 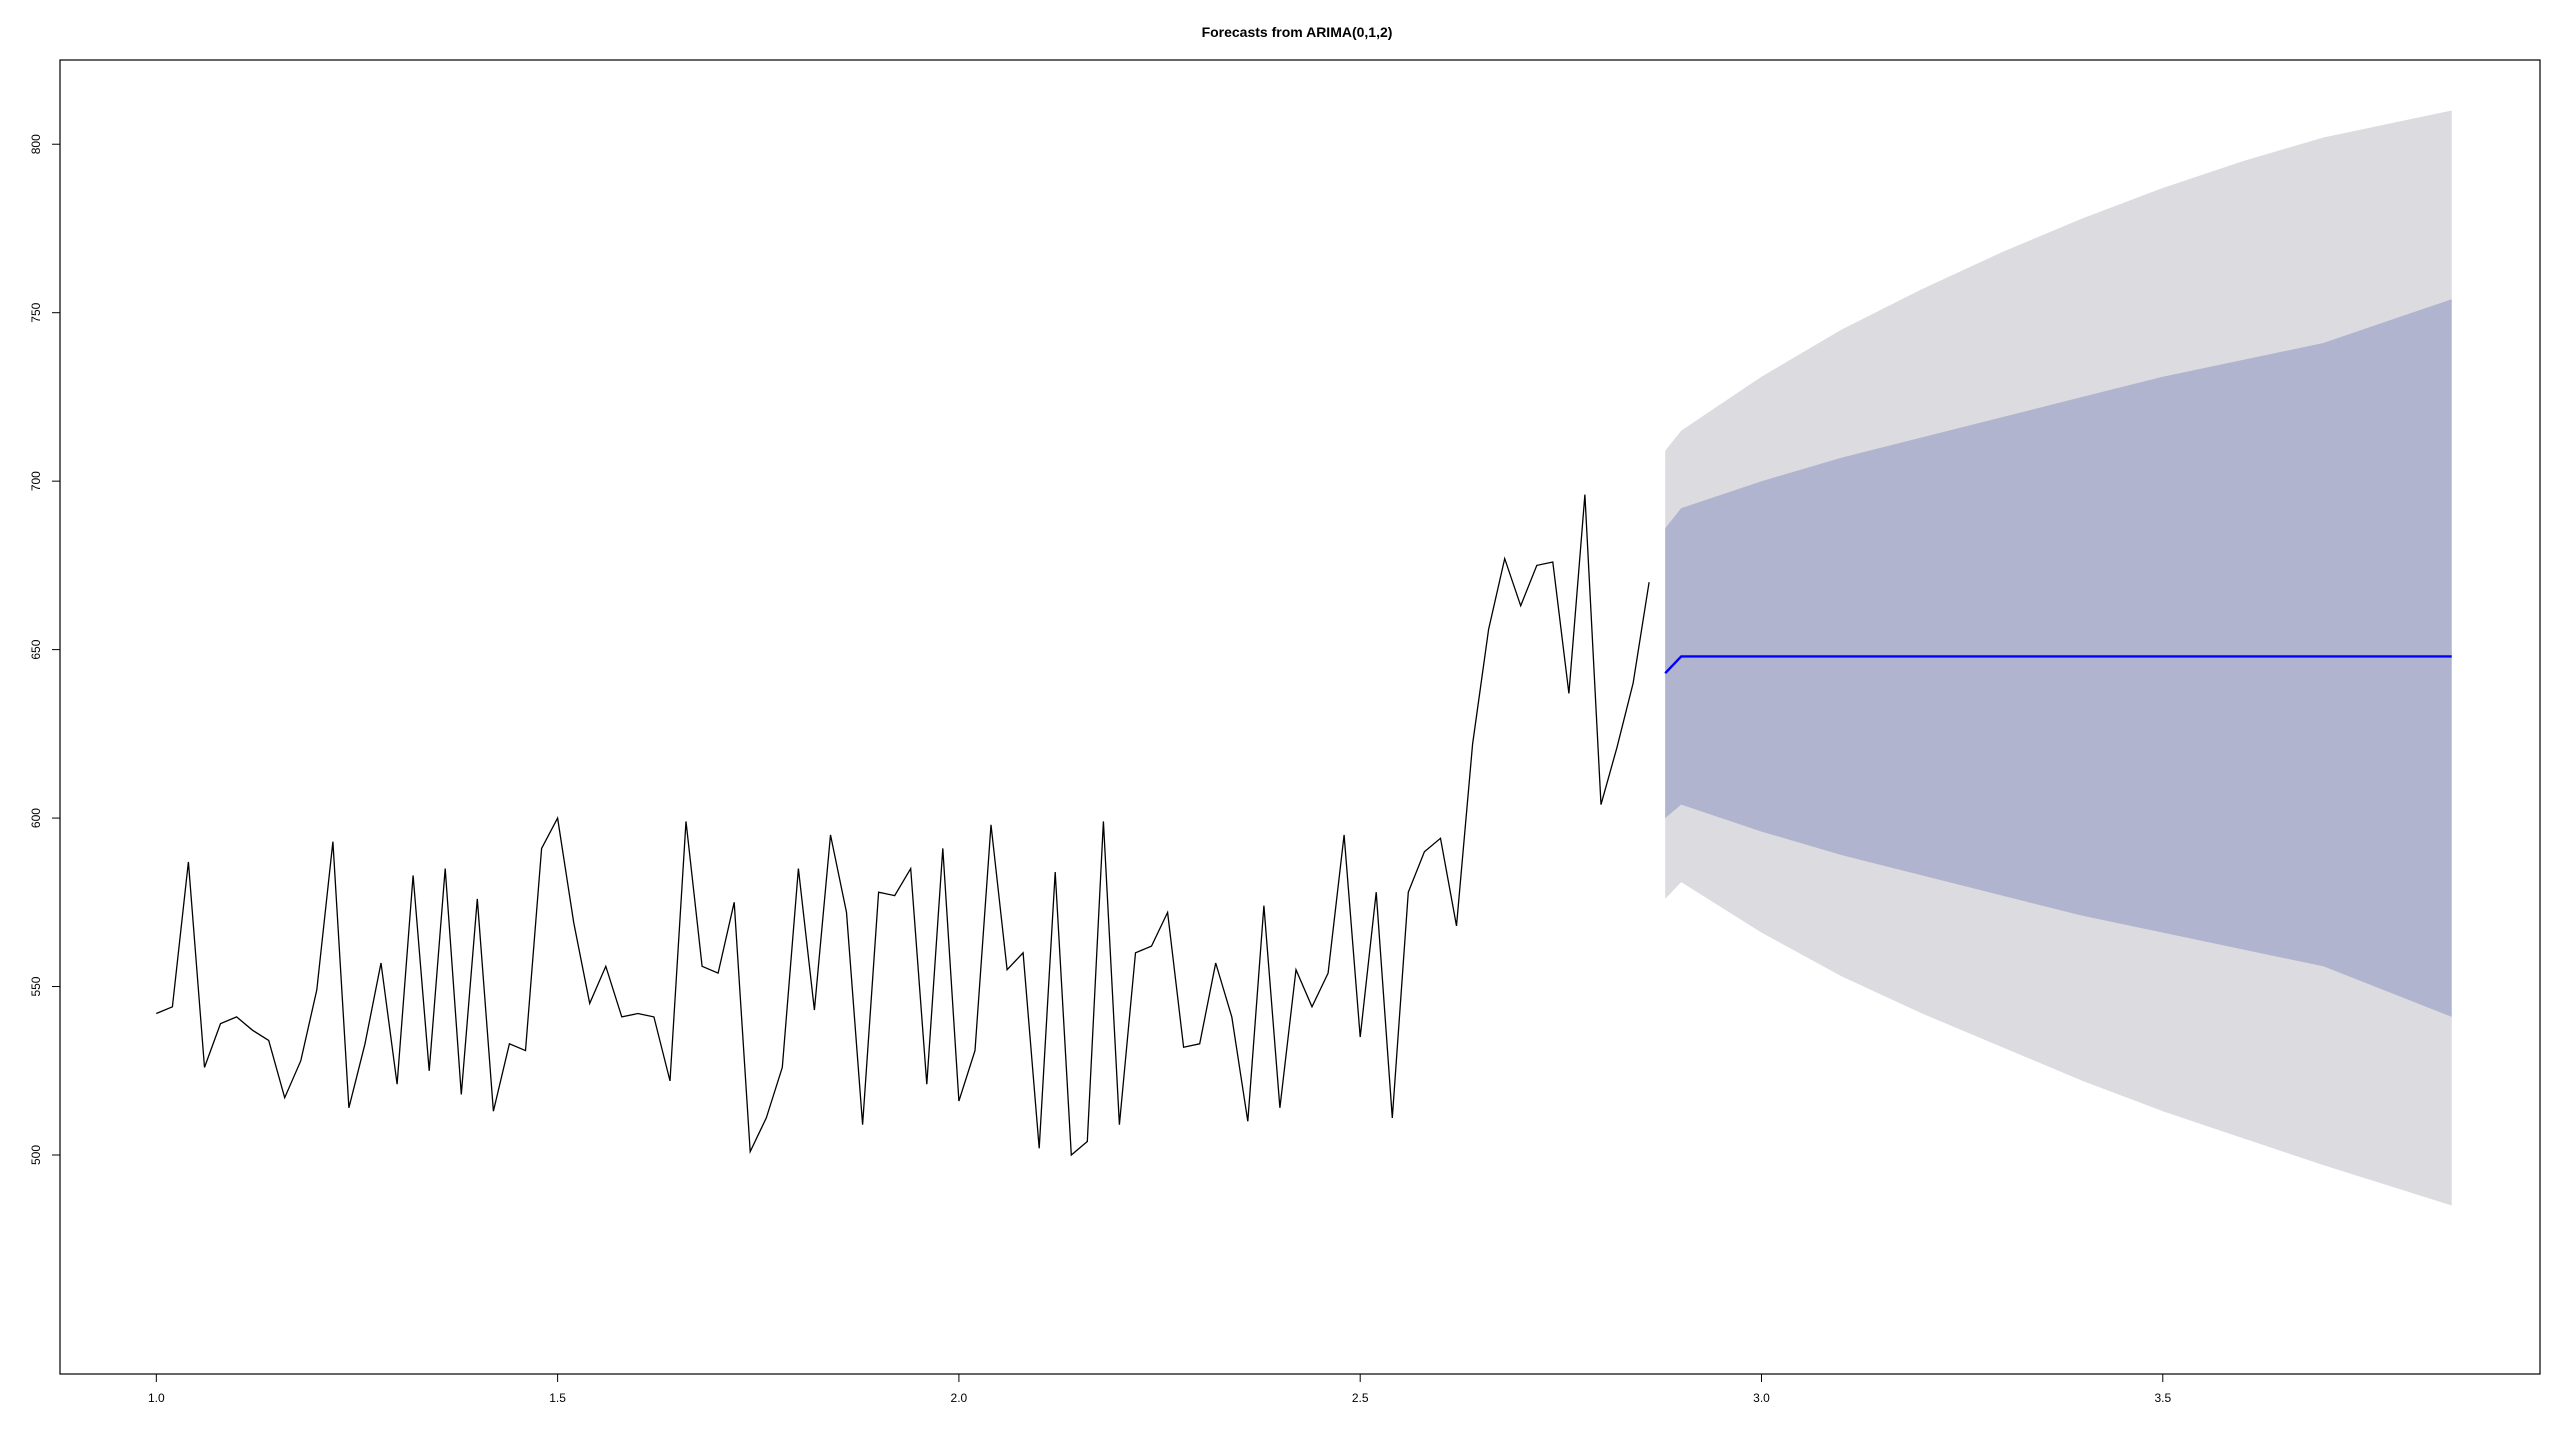 What do you see at coordinates (36, 649) in the screenshot?
I see `y-tick-label: 650` at bounding box center [36, 649].